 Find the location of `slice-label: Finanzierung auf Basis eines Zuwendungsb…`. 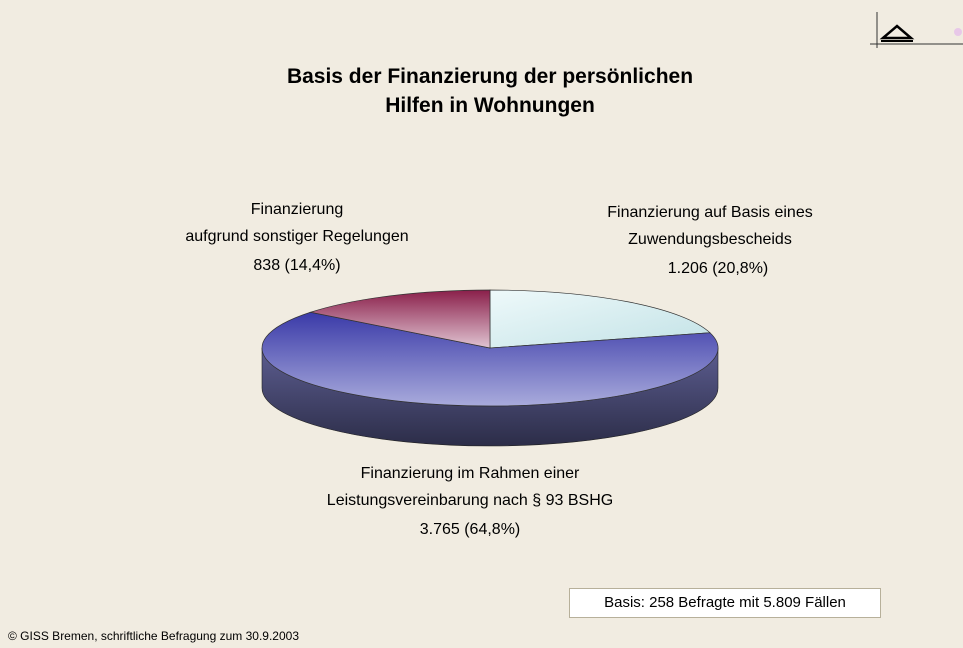

slice-label: Finanzierung auf Basis eines Zuwendungsb… is located at coordinates (710, 226).